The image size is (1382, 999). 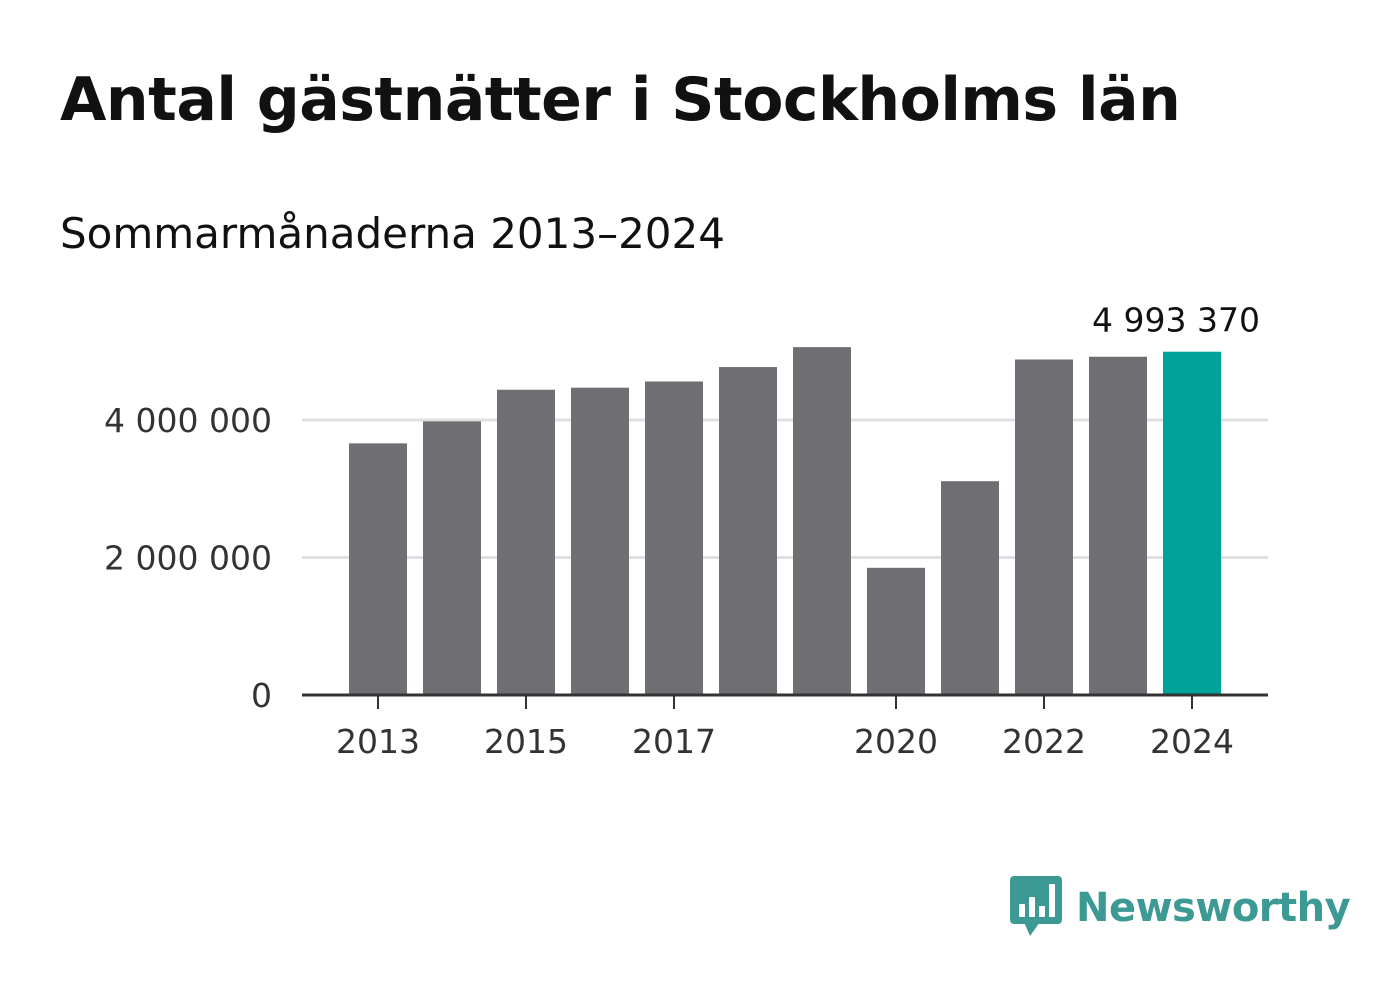 I want to click on chart-subtitle: Sommarmånaderna 2013–2024, so click(x=392, y=233).